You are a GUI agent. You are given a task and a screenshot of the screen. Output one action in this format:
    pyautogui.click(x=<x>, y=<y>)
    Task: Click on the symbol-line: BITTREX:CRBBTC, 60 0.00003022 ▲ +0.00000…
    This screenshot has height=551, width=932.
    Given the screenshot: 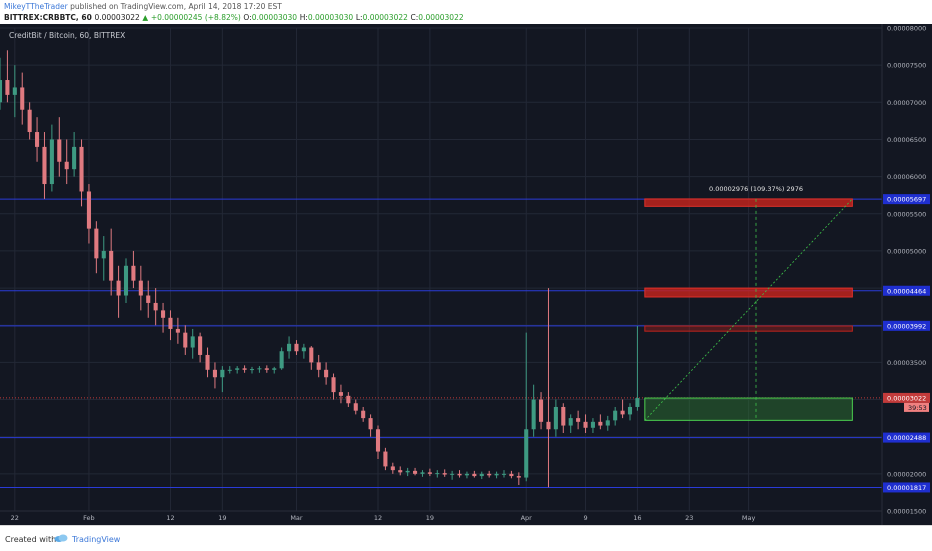 What is the action you would take?
    pyautogui.click(x=234, y=17)
    